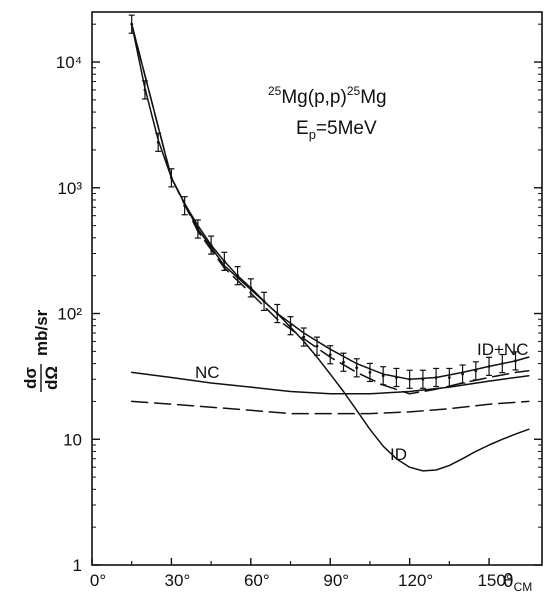  I want to click on x-axis-label: θCM, so click(517, 582).